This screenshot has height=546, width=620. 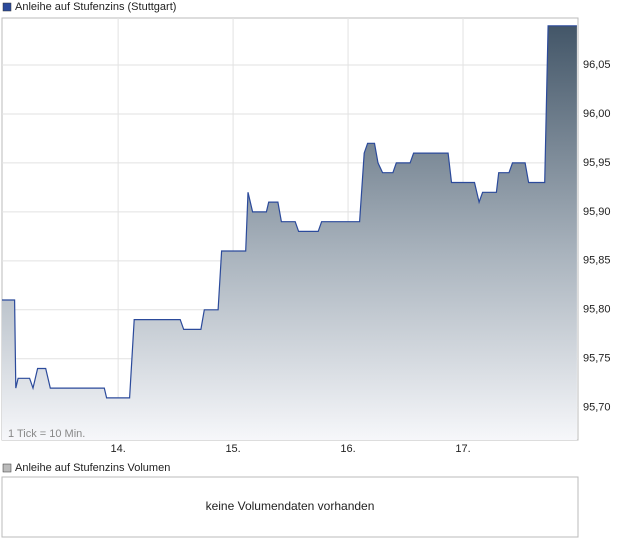 I want to click on volume-message: keine Volumendaten vorhanden, so click(x=290, y=506).